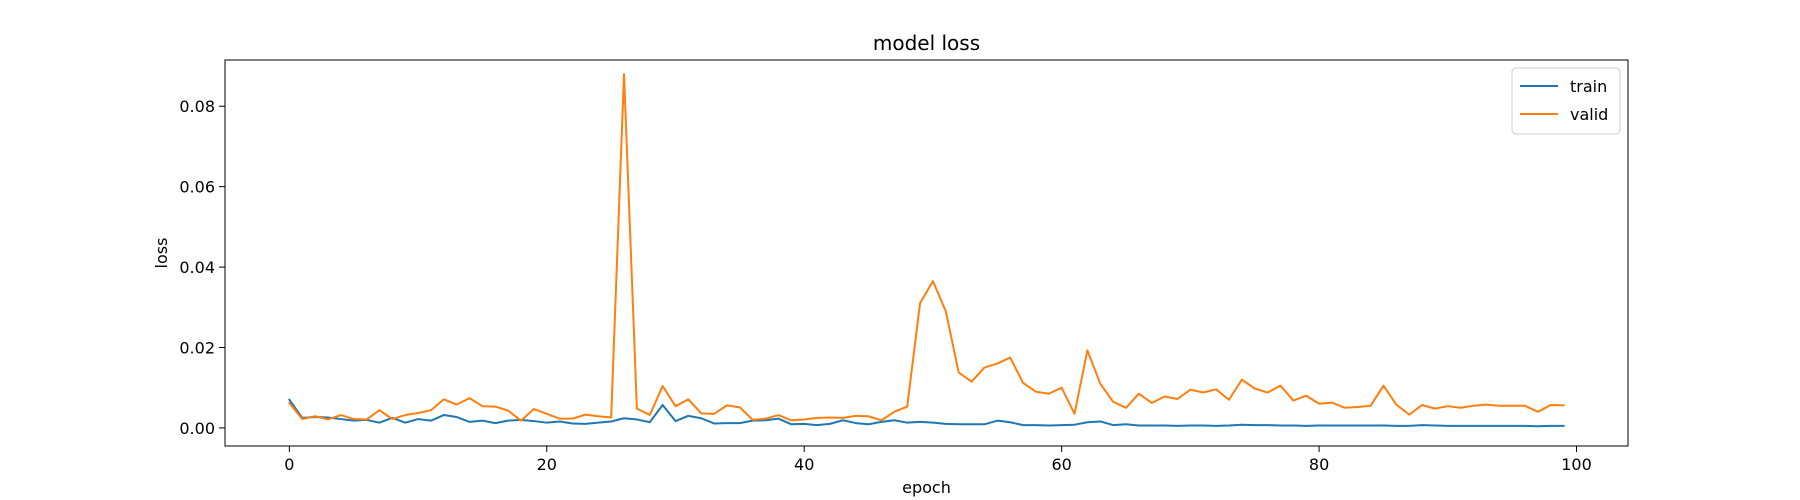 This screenshot has height=500, width=1800. I want to click on y-tick-label: 0.02, so click(197, 347).